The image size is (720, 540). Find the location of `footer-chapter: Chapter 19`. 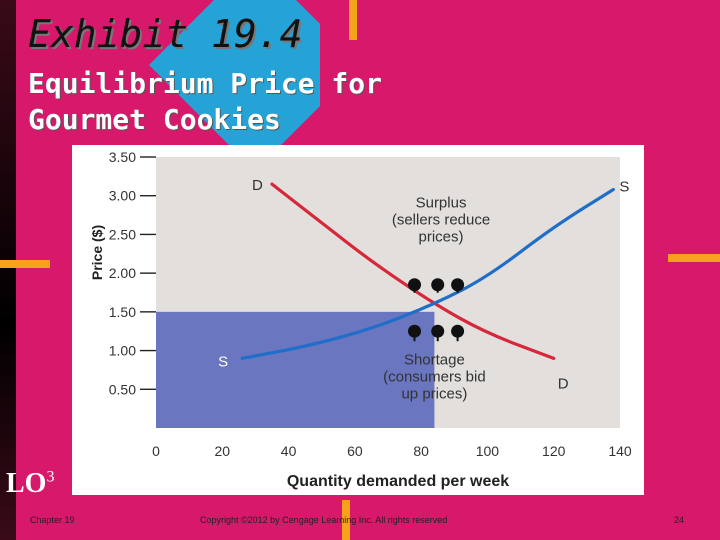

footer-chapter: Chapter 19 is located at coordinates (52, 520).